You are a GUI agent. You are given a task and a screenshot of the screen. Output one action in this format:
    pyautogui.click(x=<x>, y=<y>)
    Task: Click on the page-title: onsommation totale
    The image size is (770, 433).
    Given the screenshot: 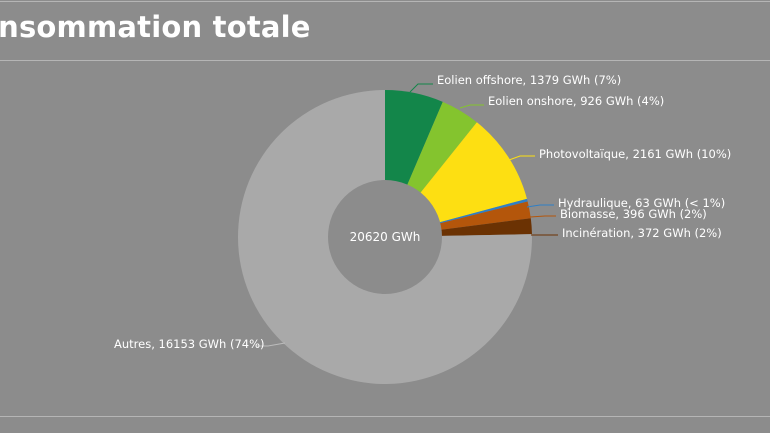 What is the action you would take?
    pyautogui.click(x=155, y=27)
    